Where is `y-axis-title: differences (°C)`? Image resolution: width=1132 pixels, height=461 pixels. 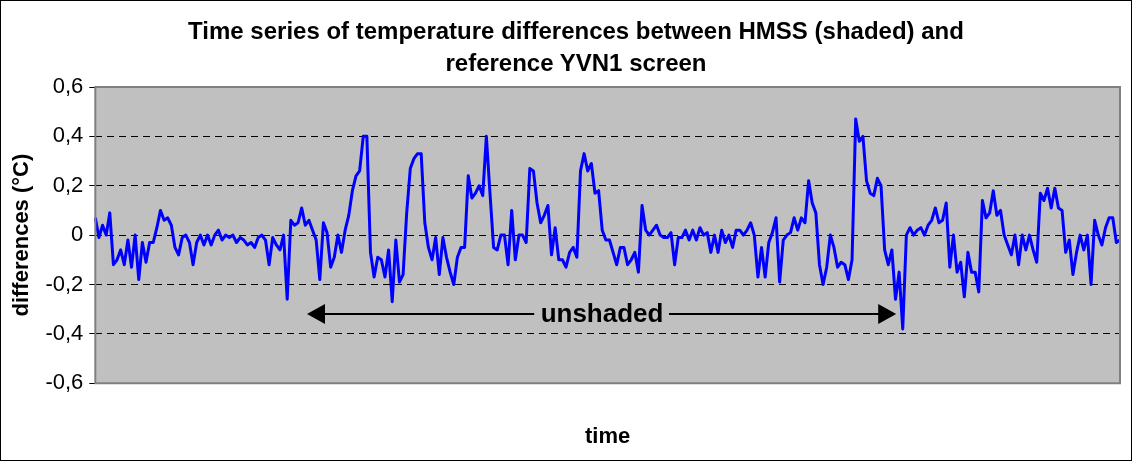
y-axis-title: differences (°C) is located at coordinates (21, 235).